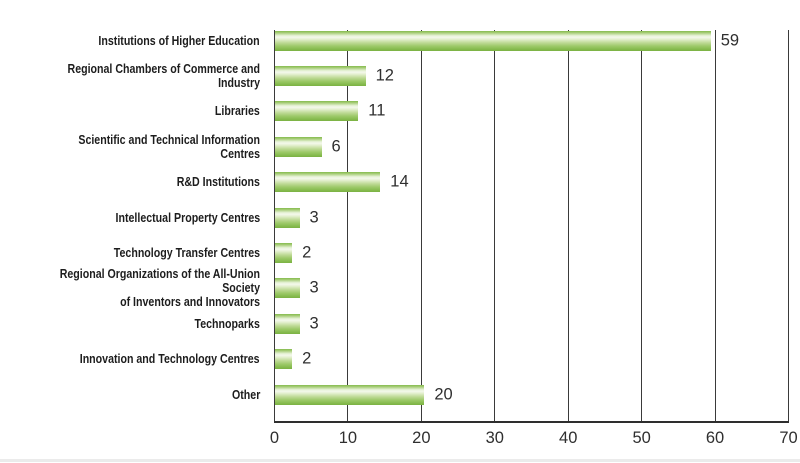 This screenshot has height=463, width=800. I want to click on category-label-text: Libraries, so click(237, 111).